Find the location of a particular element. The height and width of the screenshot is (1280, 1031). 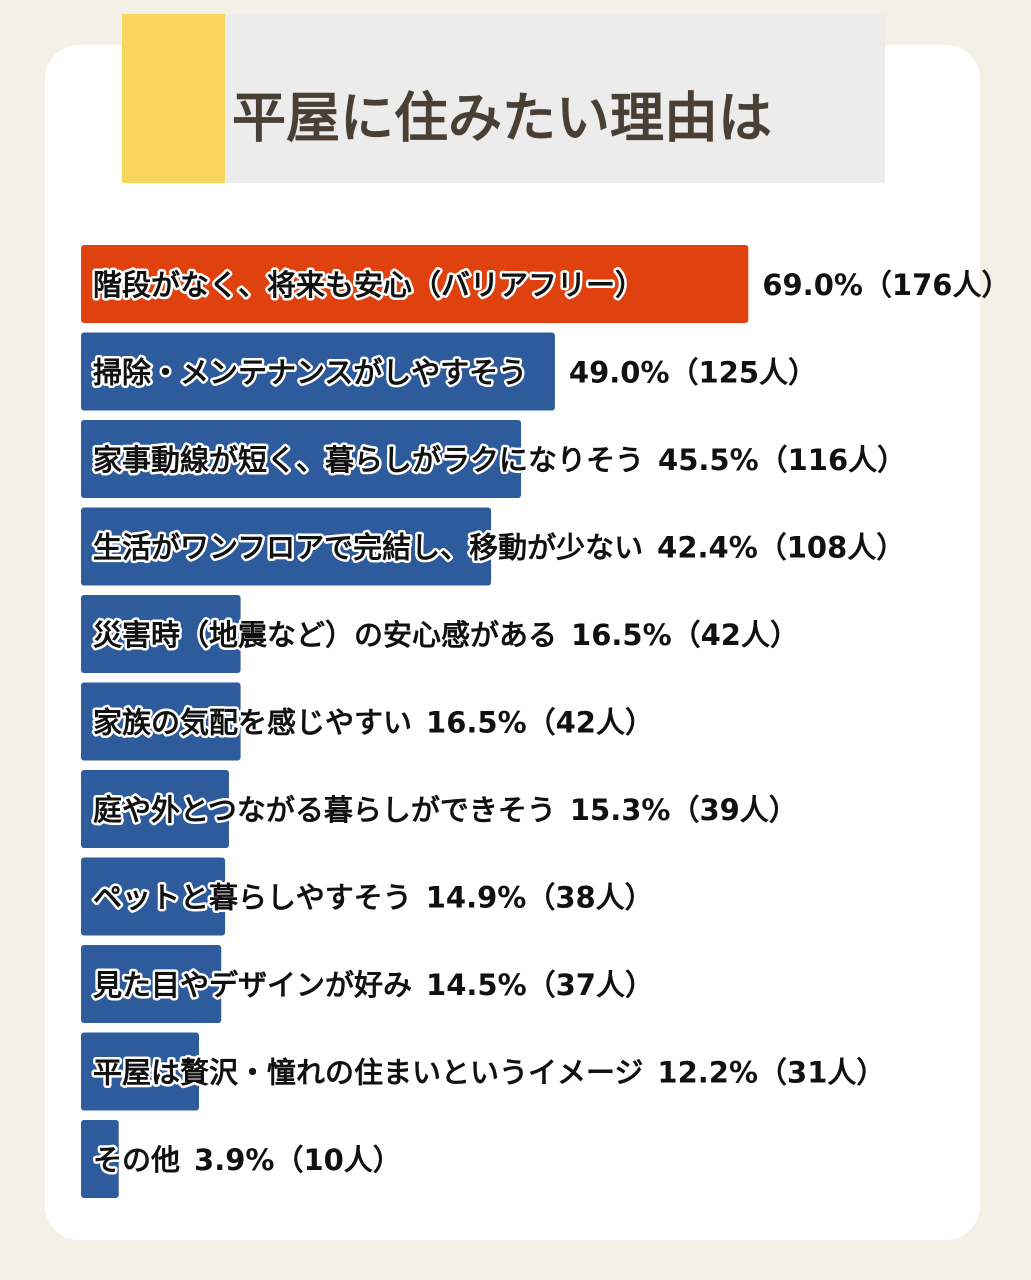

value-label: 3.9%（10人） is located at coordinates (298, 1160).